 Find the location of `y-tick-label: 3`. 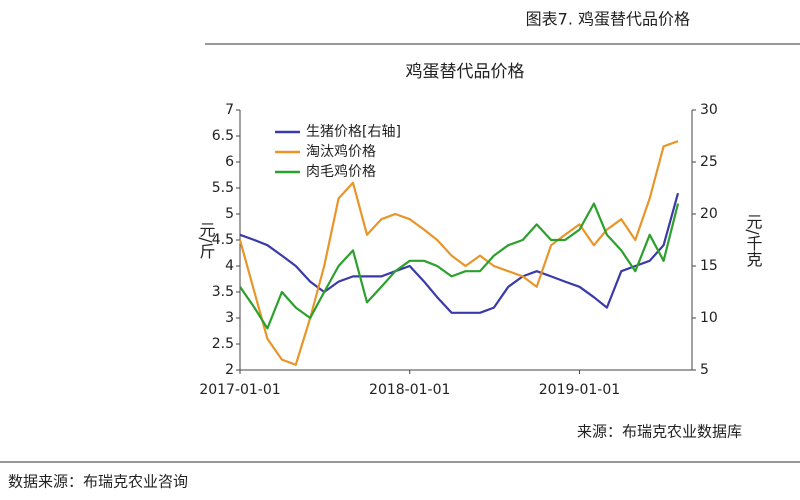

y-tick-label: 3 is located at coordinates (229, 318).